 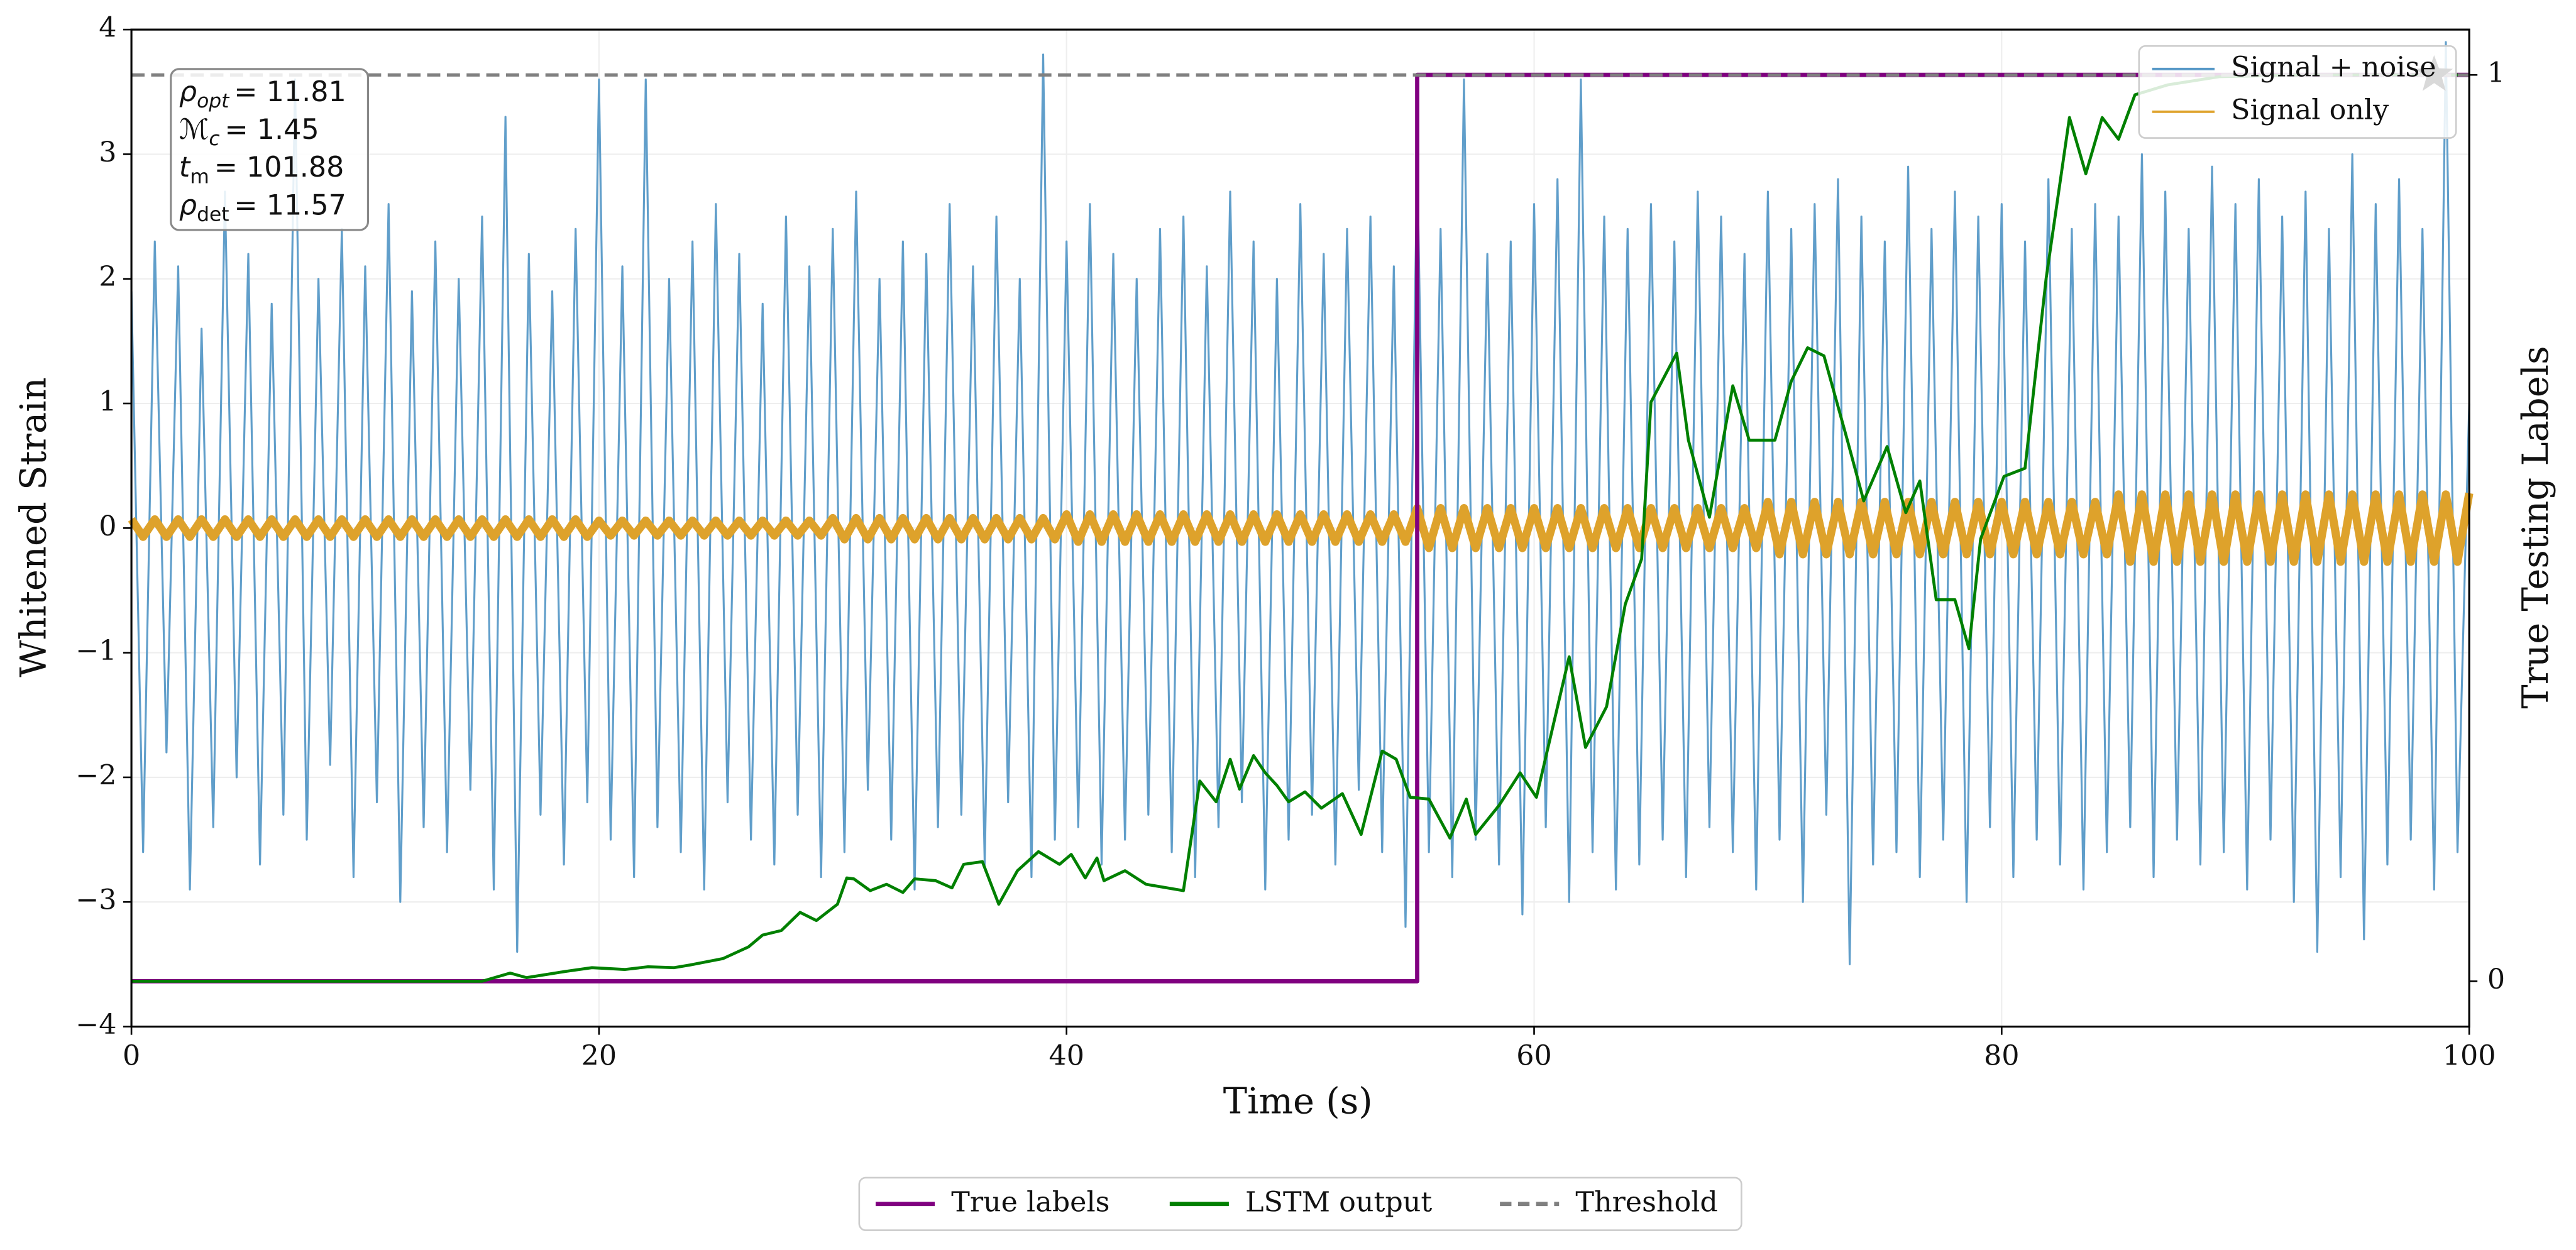 I want to click on annotation-subscript: m, so click(x=200, y=176).